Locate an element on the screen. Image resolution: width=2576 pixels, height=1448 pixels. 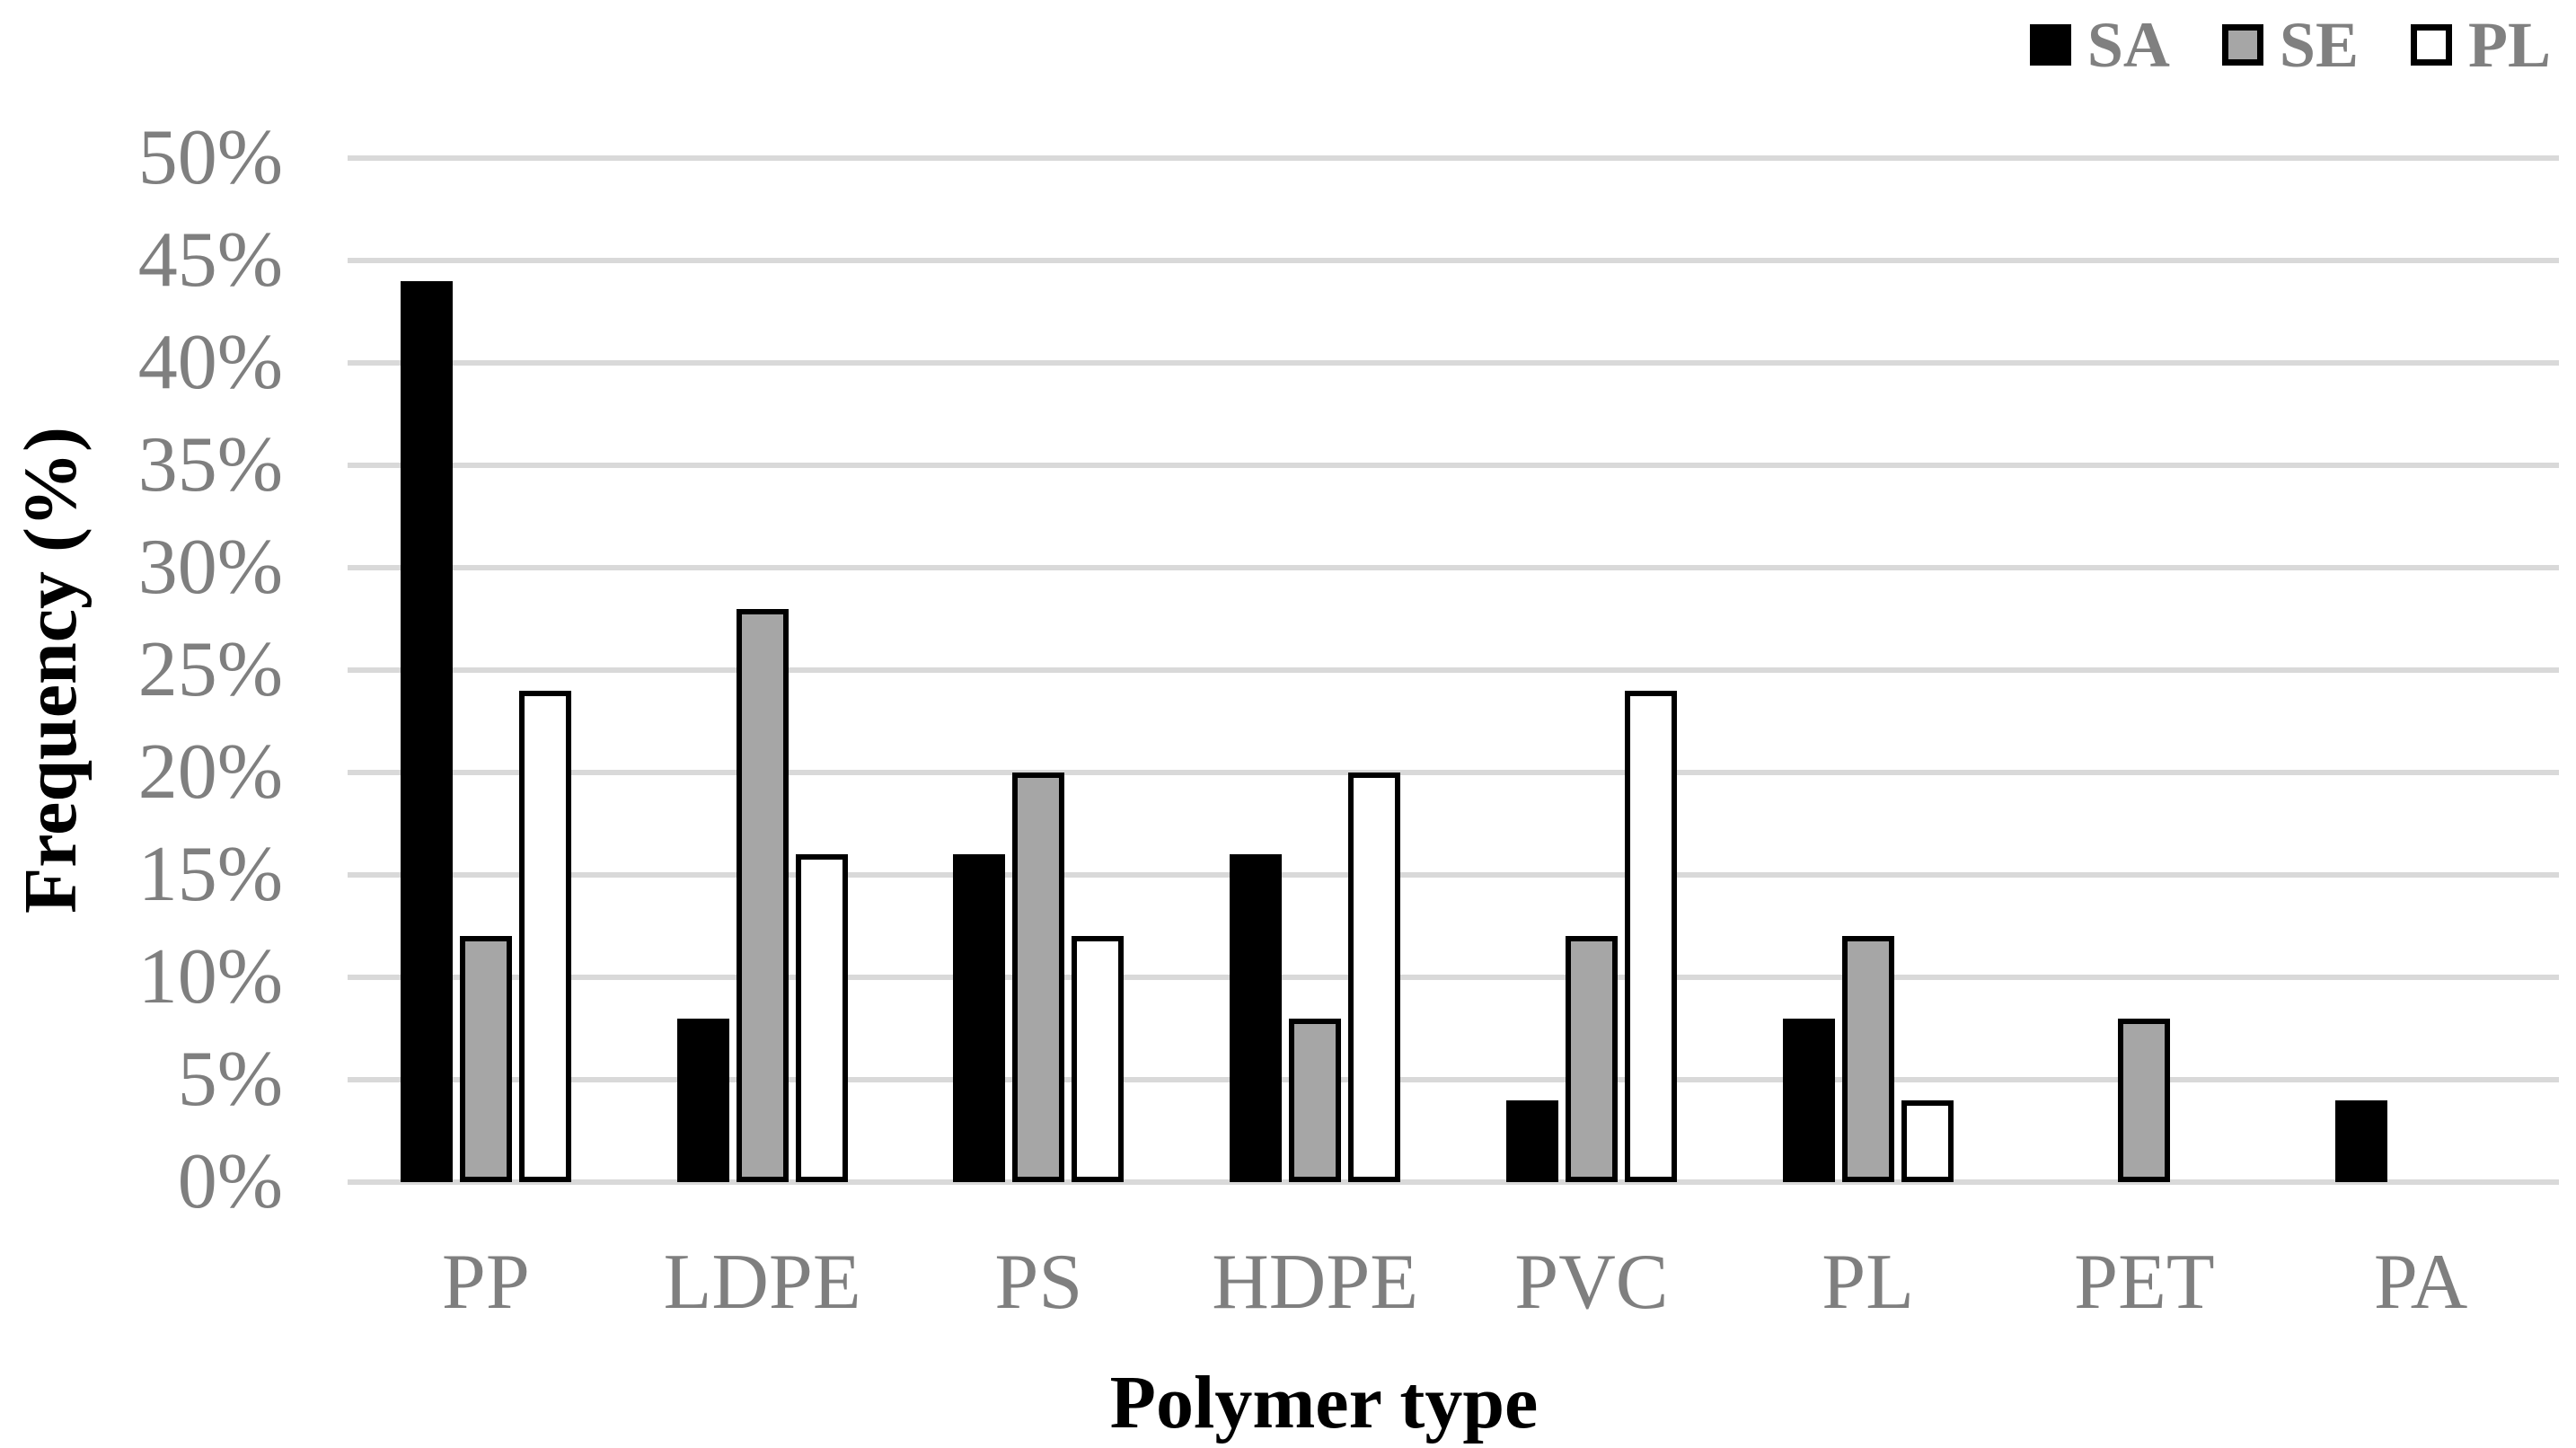
bar-PL-PL is located at coordinates (1927, 1140).